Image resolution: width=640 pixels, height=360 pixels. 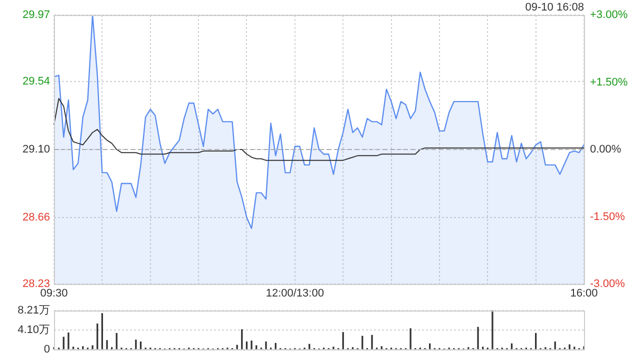 I want to click on y-tick-label: 29.54, so click(x=36, y=82).